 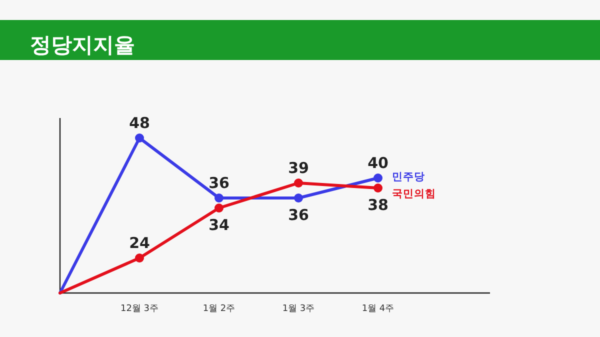 What do you see at coordinates (378, 309) in the screenshot?
I see `x-tick-label: 1월 4주` at bounding box center [378, 309].